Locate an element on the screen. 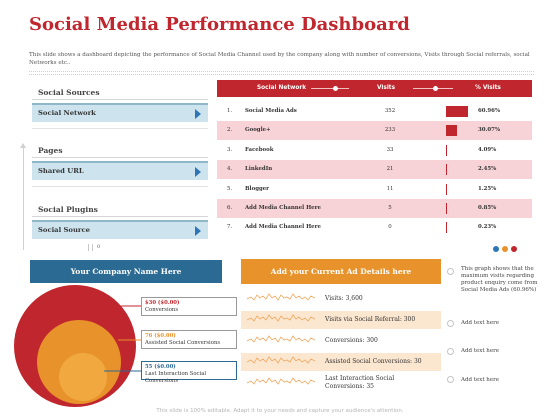  ad-detail-row: Last Interaction Social Conversions: 35 is located at coordinates (341, 383).